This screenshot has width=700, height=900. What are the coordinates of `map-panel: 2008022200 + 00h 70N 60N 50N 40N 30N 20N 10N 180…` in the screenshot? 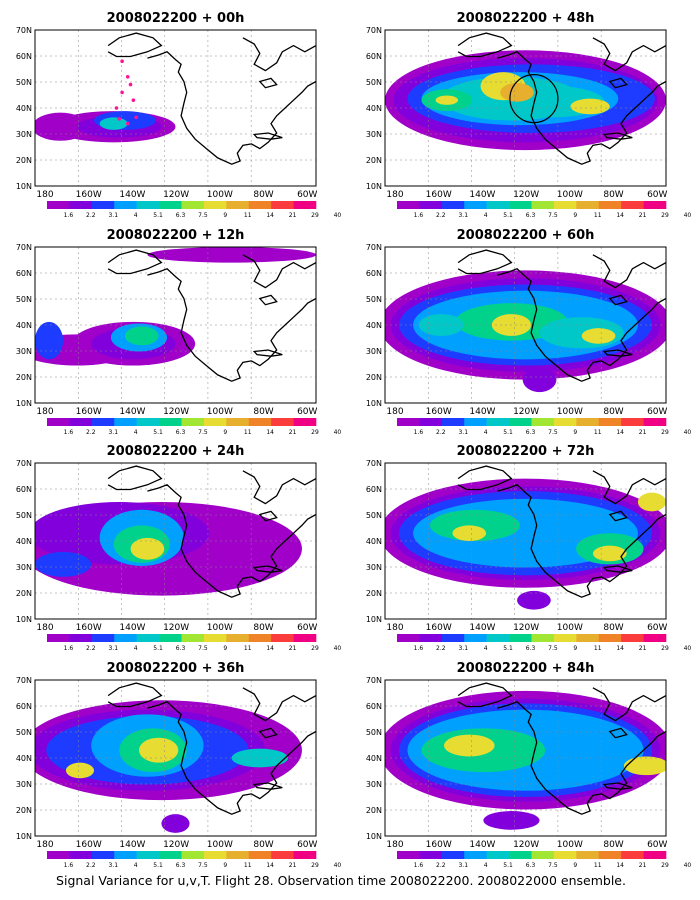 It's located at (179, 115).